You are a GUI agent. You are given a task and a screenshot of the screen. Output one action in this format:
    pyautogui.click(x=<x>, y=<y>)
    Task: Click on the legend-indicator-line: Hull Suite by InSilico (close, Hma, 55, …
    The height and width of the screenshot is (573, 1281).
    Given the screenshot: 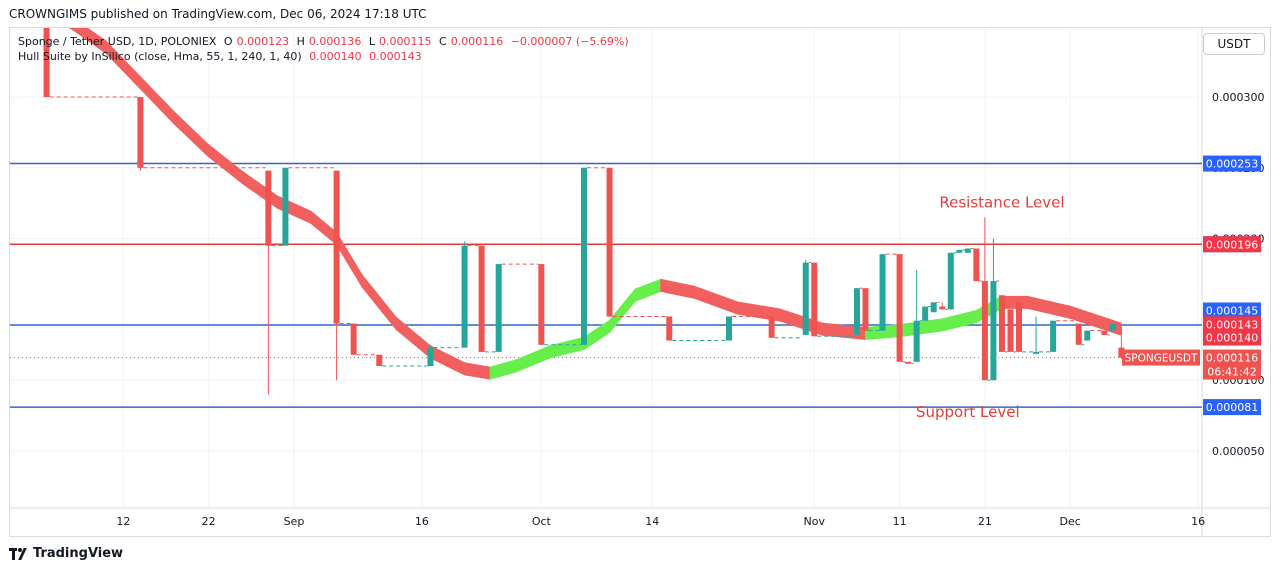 What is the action you would take?
    pyautogui.click(x=325, y=56)
    